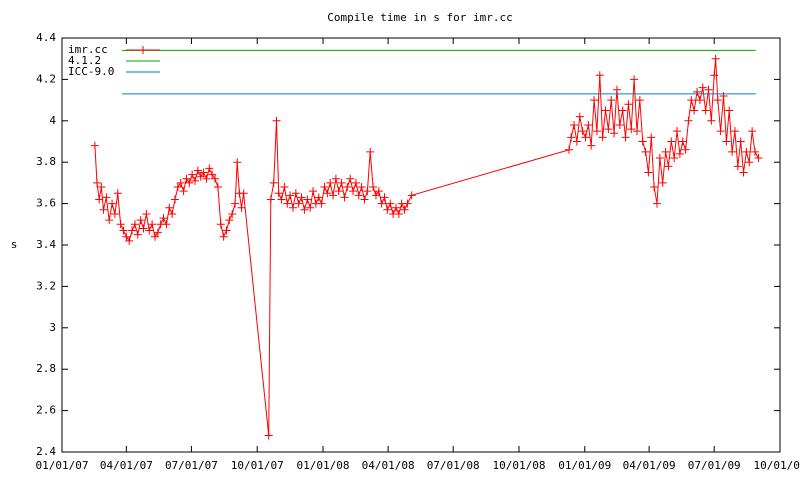  What do you see at coordinates (46, 410) in the screenshot?
I see `y-tick-label: 2.6` at bounding box center [46, 410].